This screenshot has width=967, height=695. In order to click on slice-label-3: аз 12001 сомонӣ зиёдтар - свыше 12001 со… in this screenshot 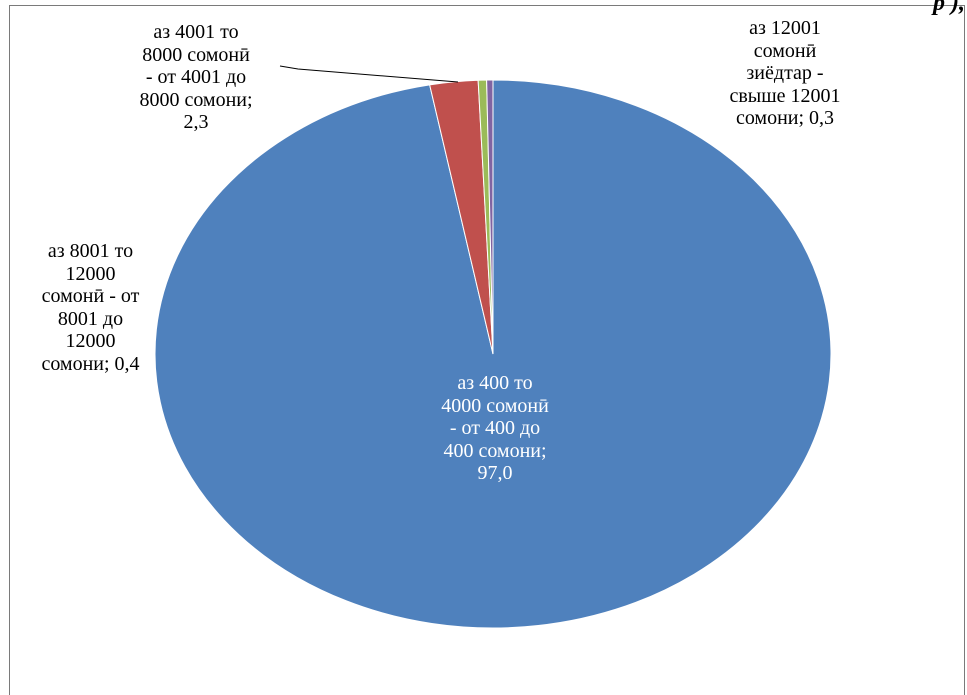, I will do `click(785, 73)`.